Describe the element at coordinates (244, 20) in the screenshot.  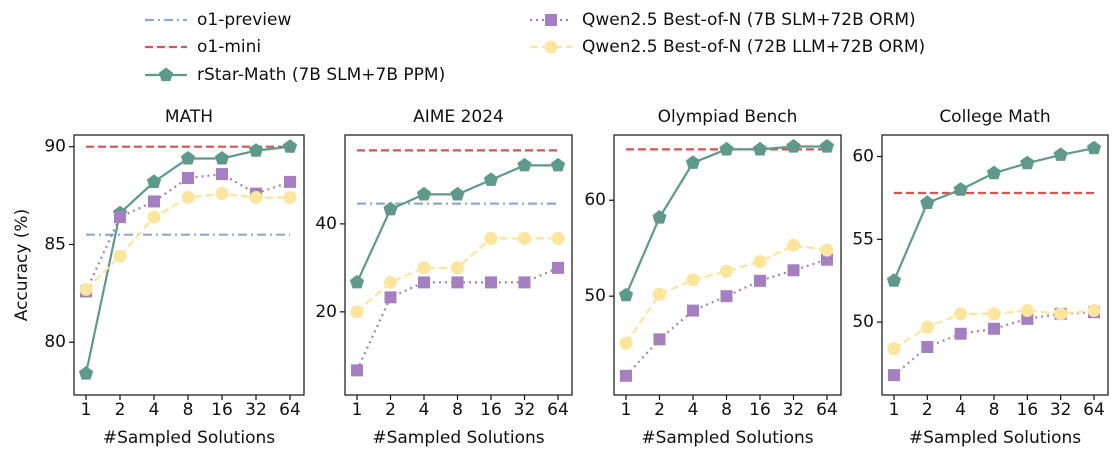
I see `legend-label: o1-preview` at that location.